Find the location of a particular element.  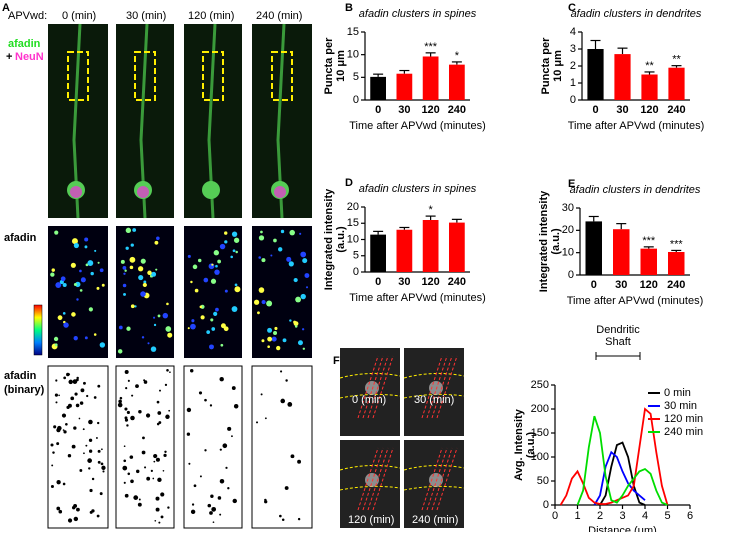

y-tick-label: 4 is located at coordinates (573, 32).